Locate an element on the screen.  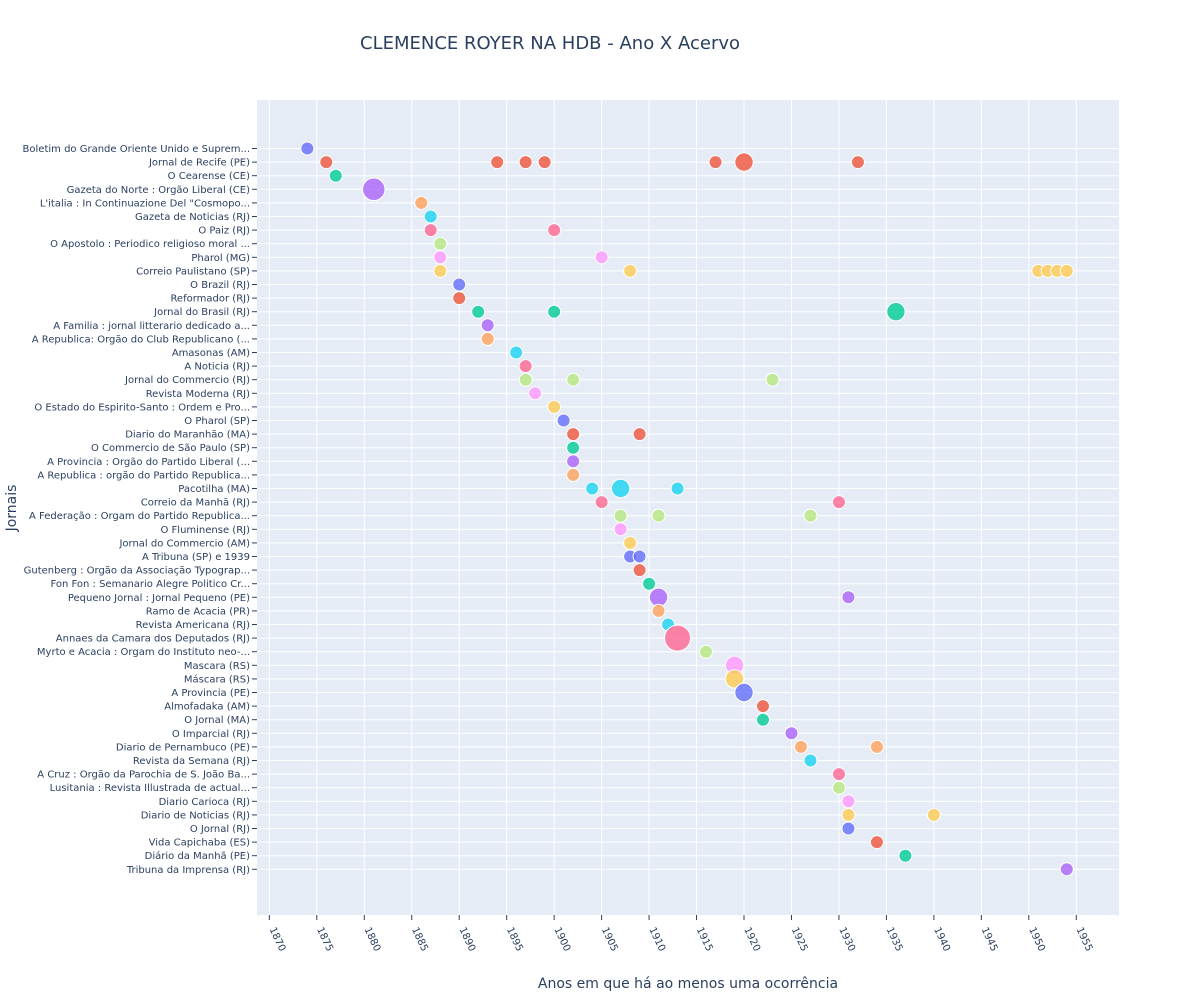
x-tick-label: 1915 is located at coordinates (704, 940).